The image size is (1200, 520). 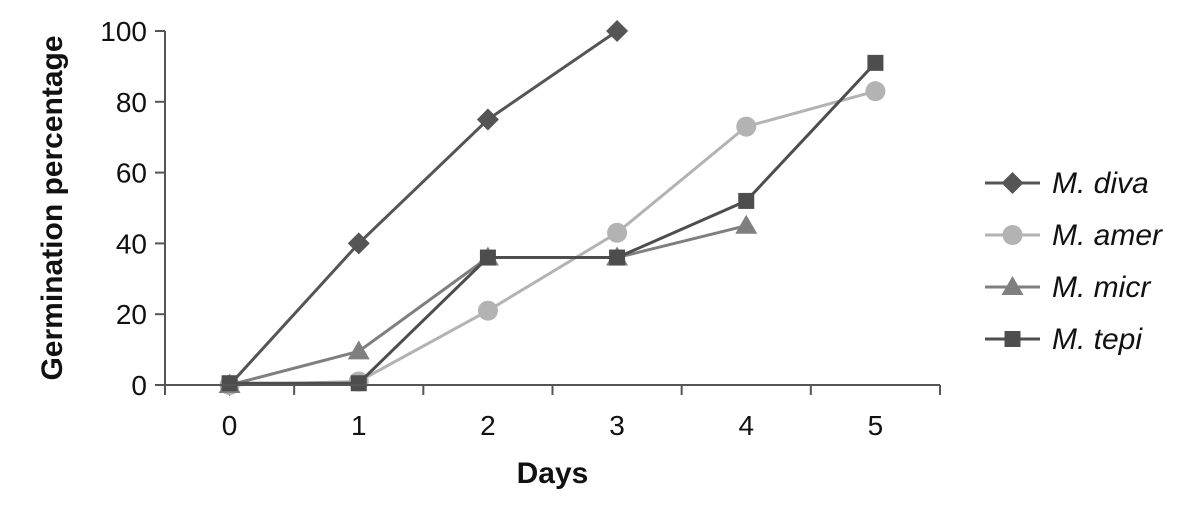 What do you see at coordinates (359, 425) in the screenshot?
I see `x-tick-label: 1` at bounding box center [359, 425].